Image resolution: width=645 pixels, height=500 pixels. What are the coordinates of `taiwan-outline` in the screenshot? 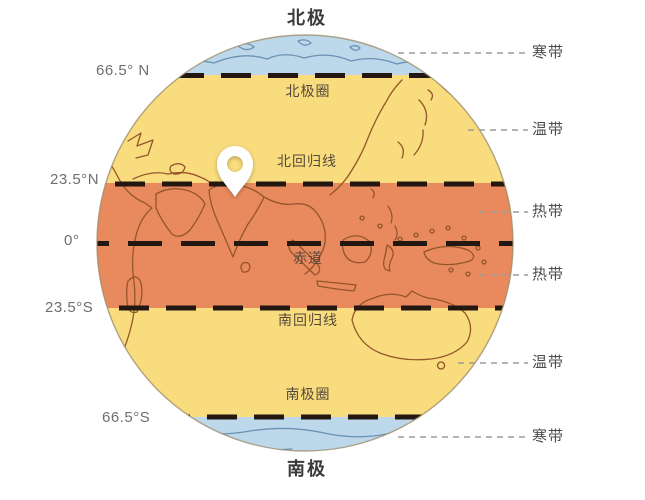 It's located at (372, 193).